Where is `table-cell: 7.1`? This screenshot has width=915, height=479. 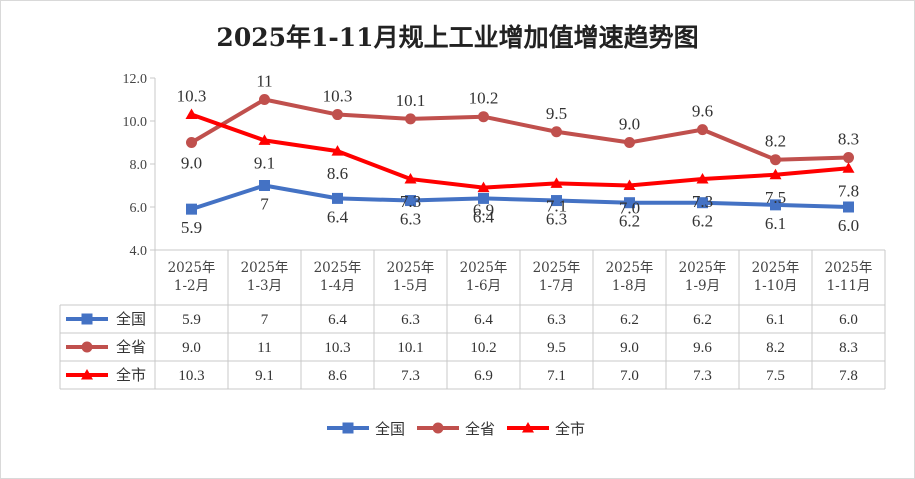
table-cell: 7.1 is located at coordinates (556, 376).